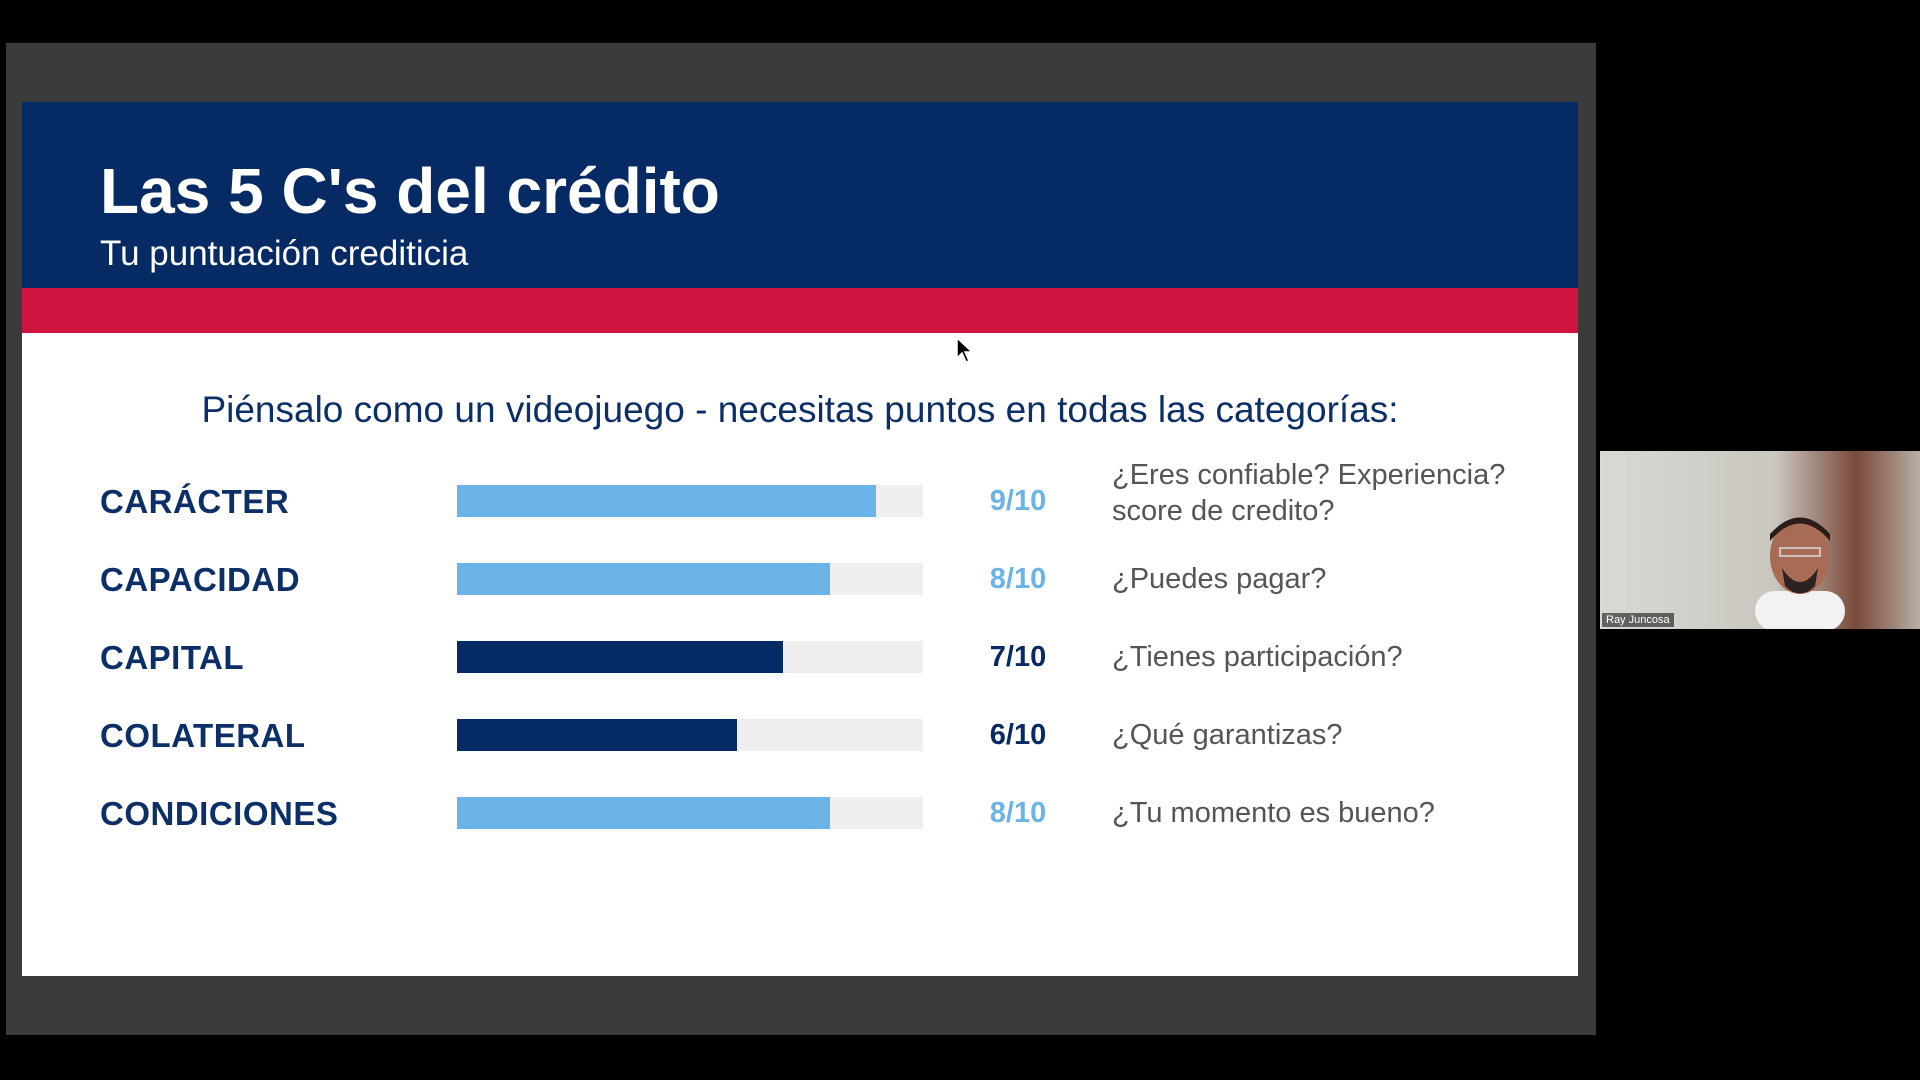  What do you see at coordinates (203, 735) in the screenshot?
I see `category-label: COLATERAL` at bounding box center [203, 735].